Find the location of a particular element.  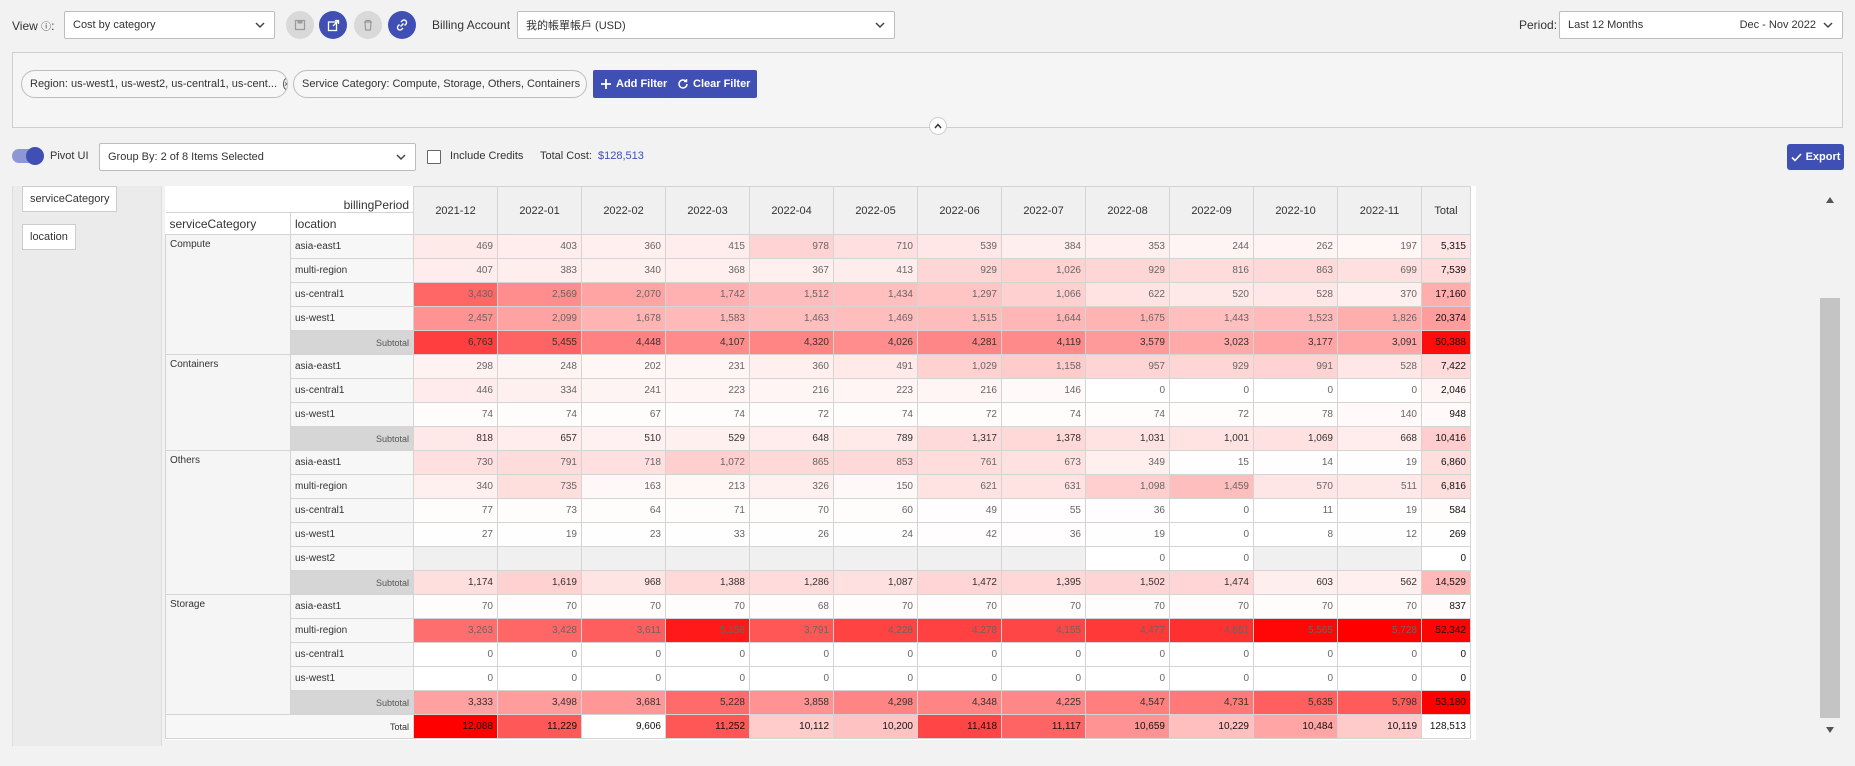

subtotal-cell: 1,031 is located at coordinates (1127, 438).